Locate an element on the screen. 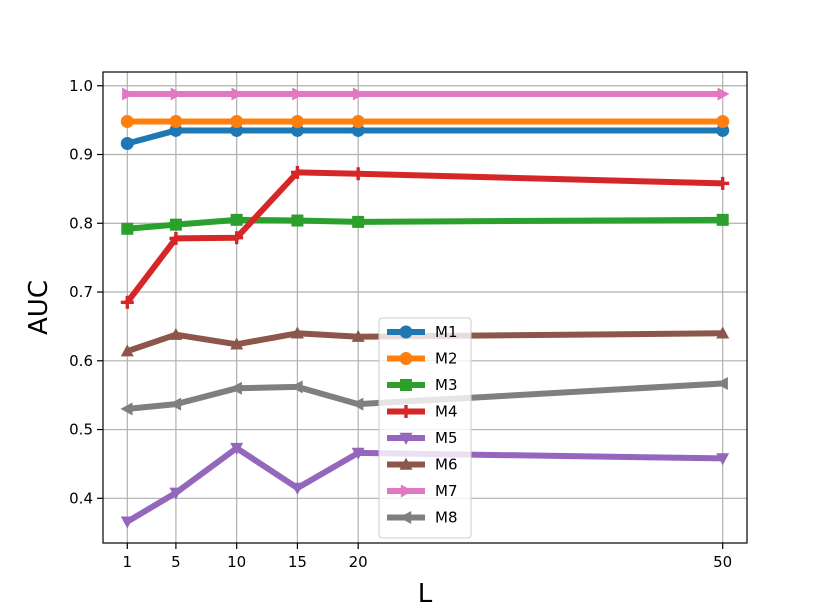 The image size is (830, 610). legend-item-m6: M6 is located at coordinates (422, 465).